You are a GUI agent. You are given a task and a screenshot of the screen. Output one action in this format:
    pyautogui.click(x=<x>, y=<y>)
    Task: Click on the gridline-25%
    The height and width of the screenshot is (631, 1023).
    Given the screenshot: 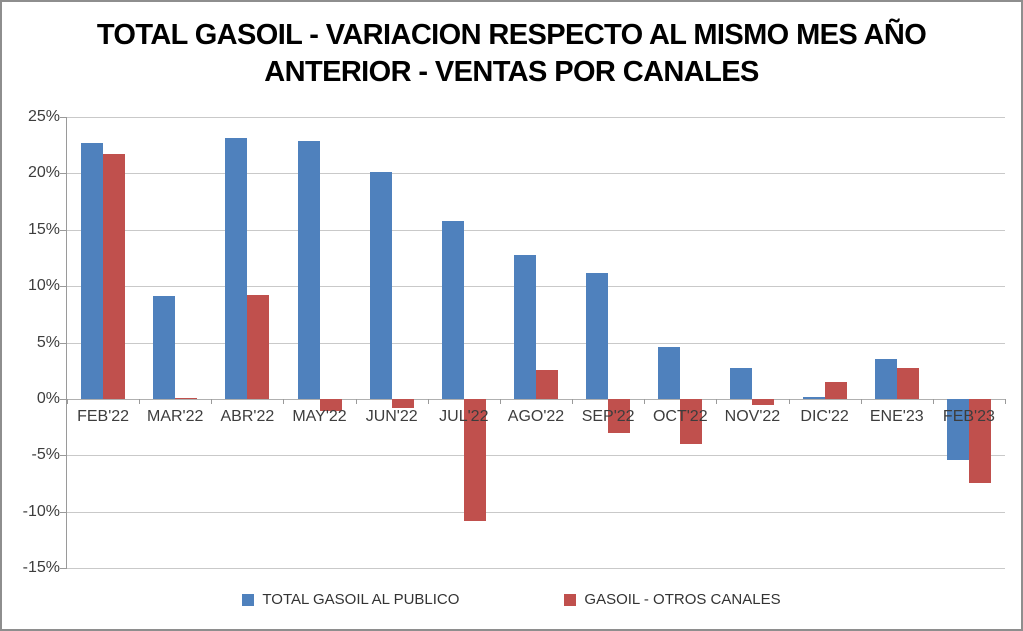 What is the action you would take?
    pyautogui.click(x=536, y=117)
    